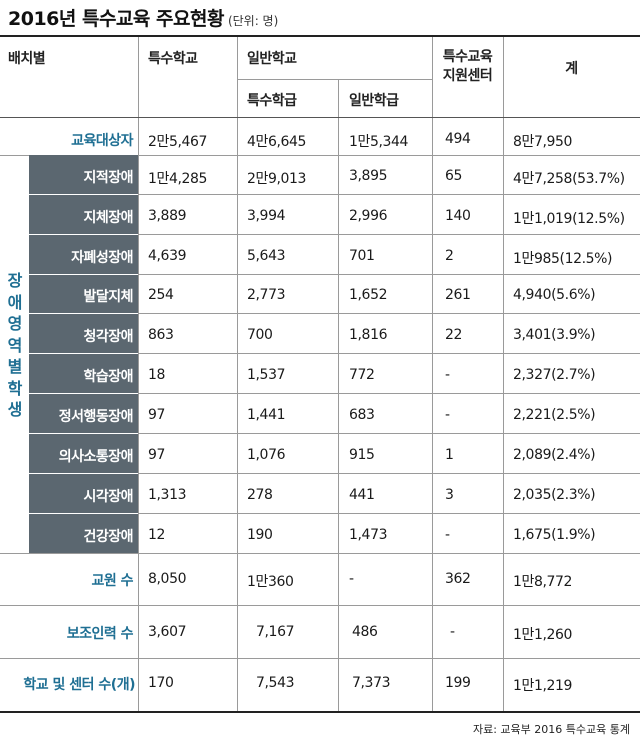  Describe the element at coordinates (161, 335) in the screenshot. I see `table-cell: 863` at that location.